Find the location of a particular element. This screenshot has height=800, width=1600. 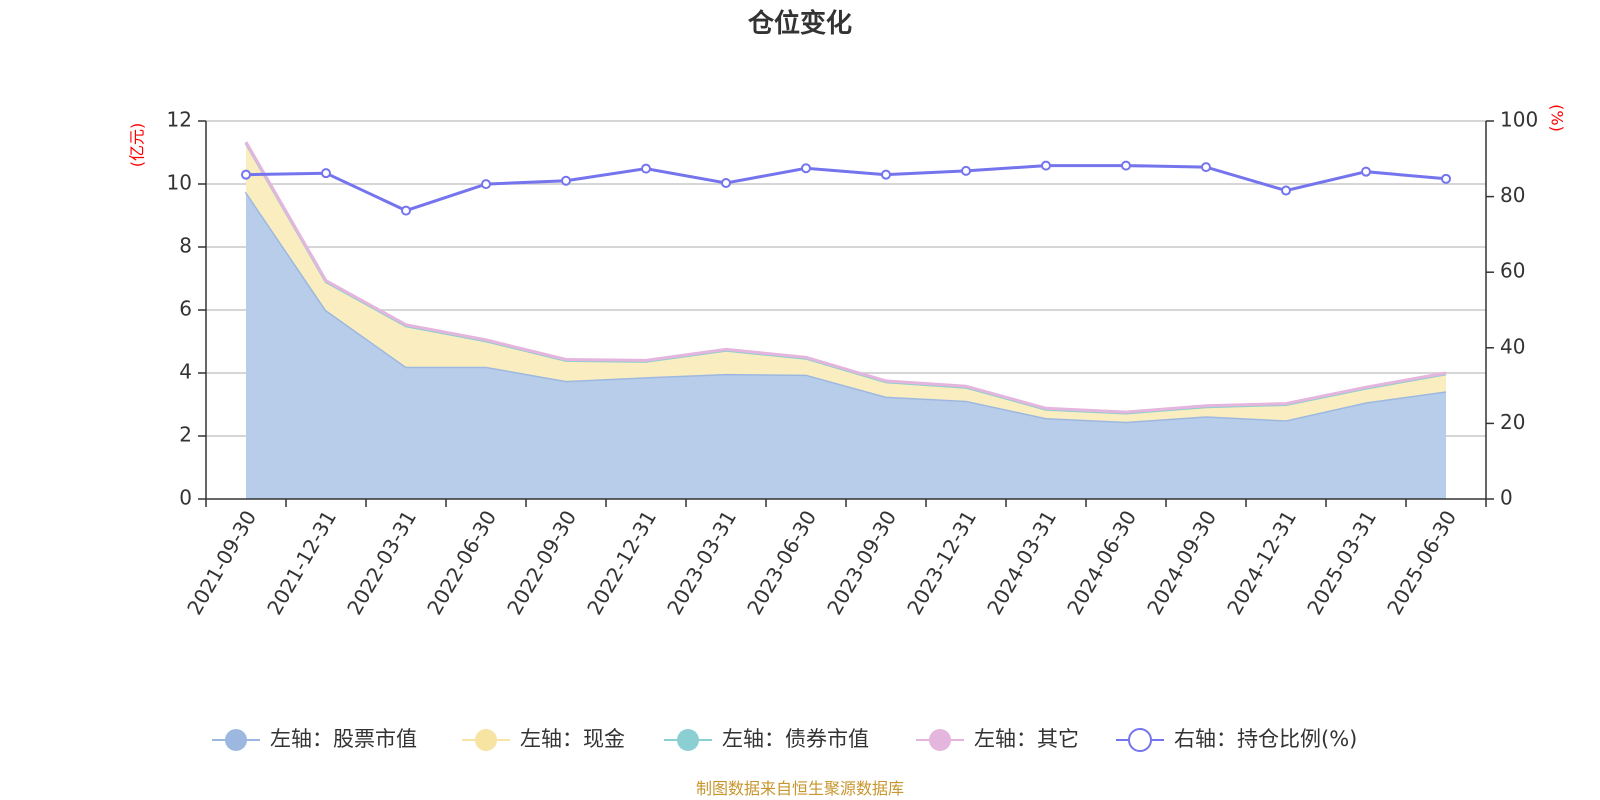

legend-item: 右轴：持仓比例(%) is located at coordinates (1236, 739).